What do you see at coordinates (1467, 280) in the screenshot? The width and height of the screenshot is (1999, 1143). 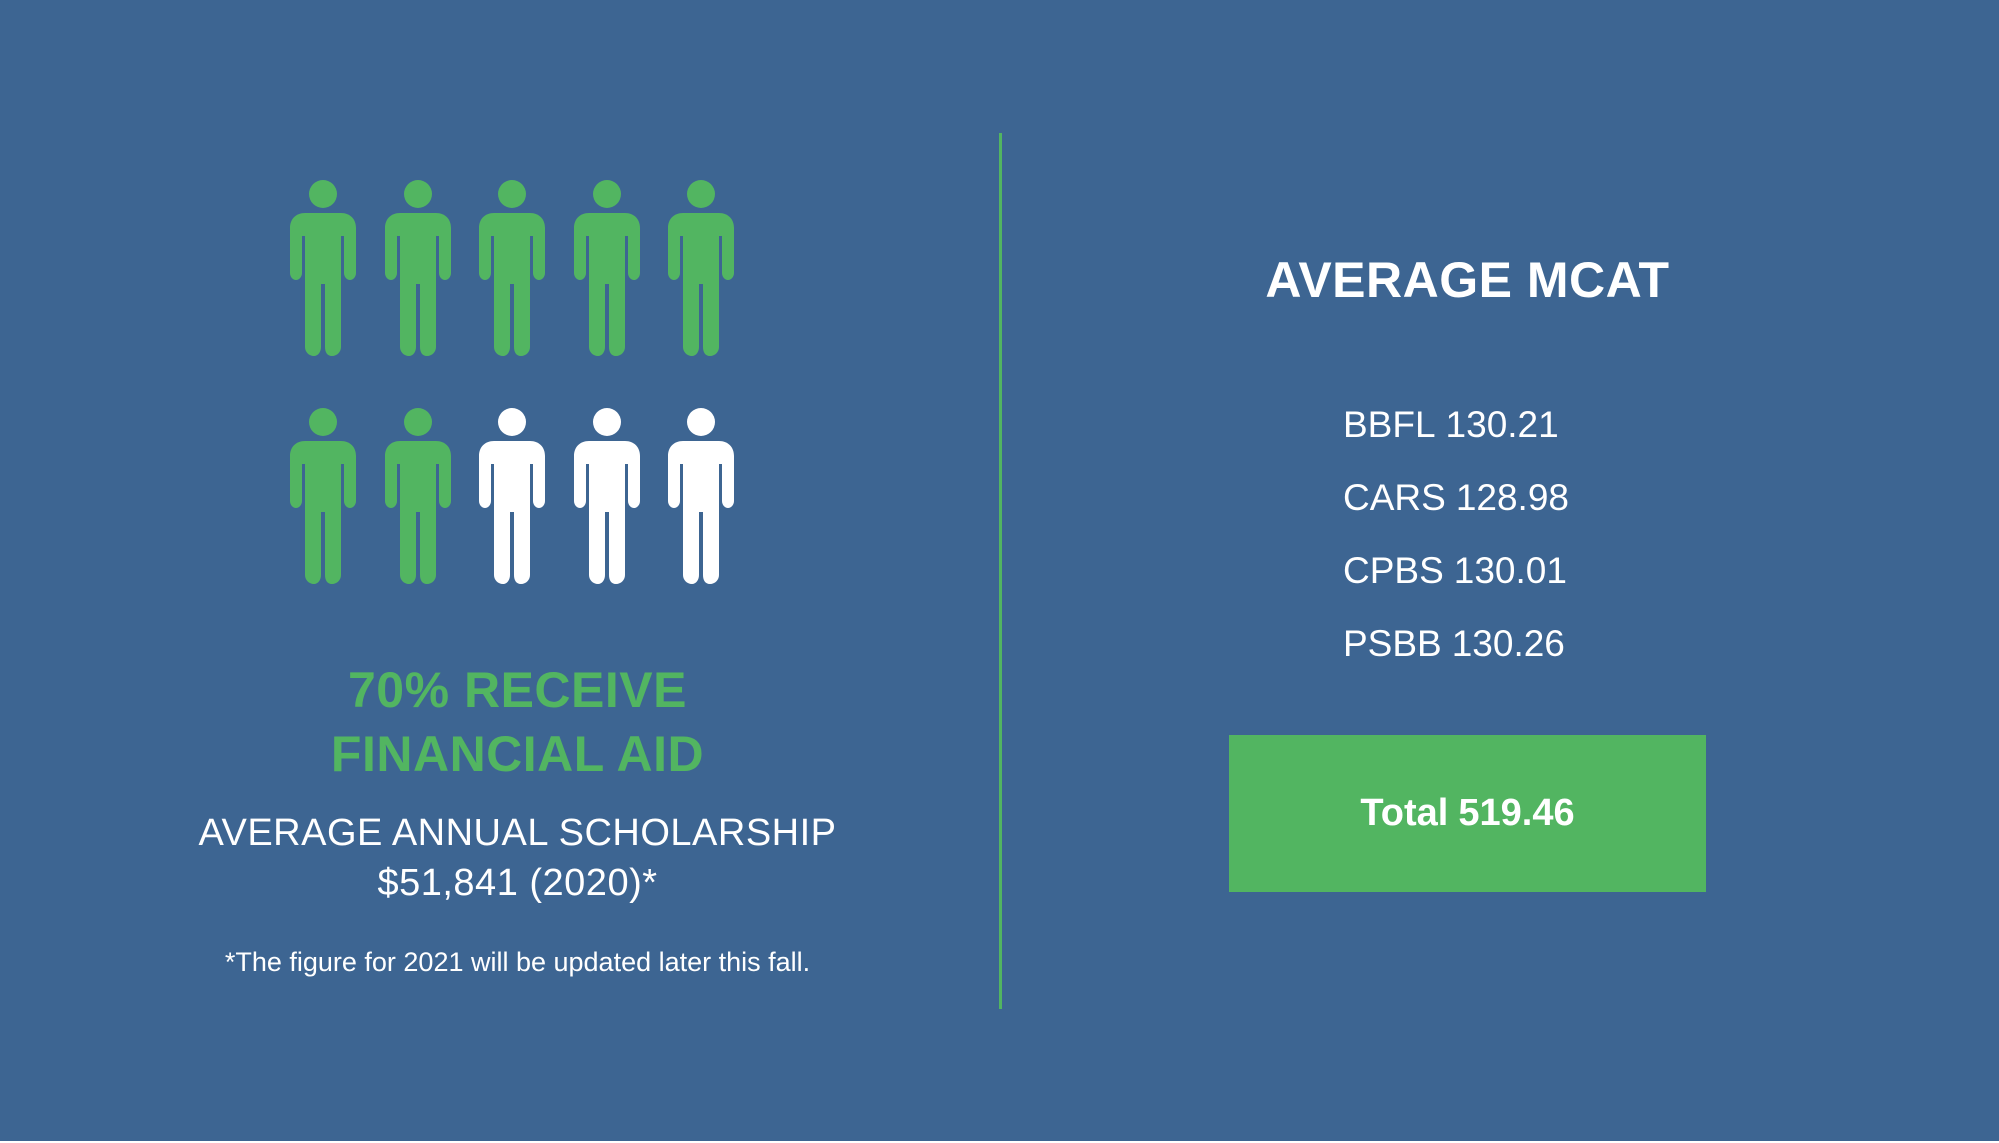 I see `mcat-title: AVERAGE MCAT` at bounding box center [1467, 280].